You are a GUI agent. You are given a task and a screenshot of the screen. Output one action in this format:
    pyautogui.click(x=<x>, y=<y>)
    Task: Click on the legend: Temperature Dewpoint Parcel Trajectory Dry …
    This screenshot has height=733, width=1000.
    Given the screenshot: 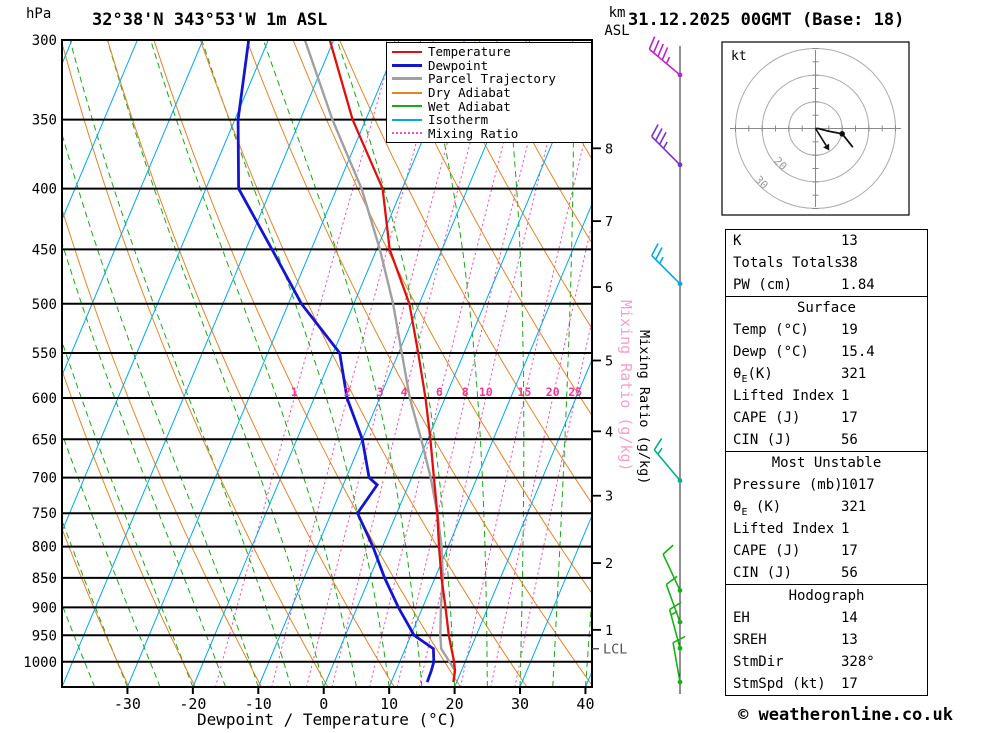 What is the action you would take?
    pyautogui.click(x=489, y=93)
    